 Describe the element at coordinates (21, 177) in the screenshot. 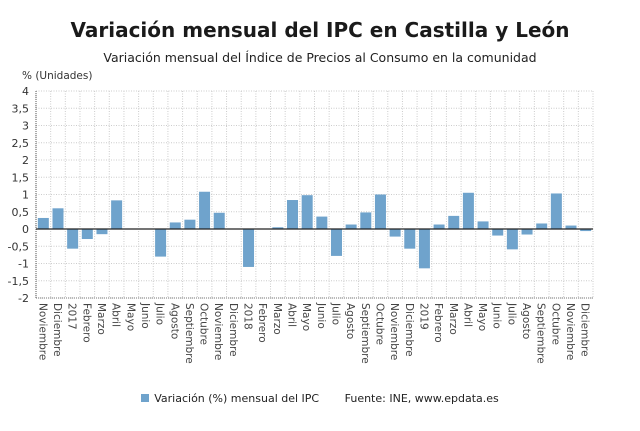

I see `y-tick-label: 1,5` at that location.